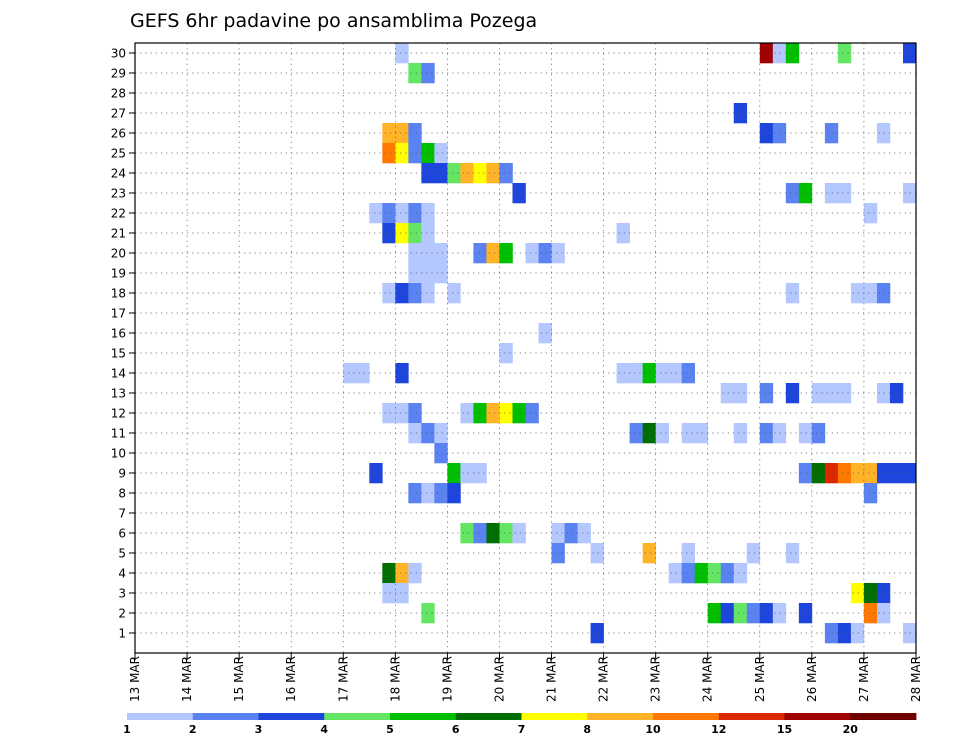  What do you see at coordinates (127, 729) in the screenshot?
I see `legend-label: 1` at bounding box center [127, 729].